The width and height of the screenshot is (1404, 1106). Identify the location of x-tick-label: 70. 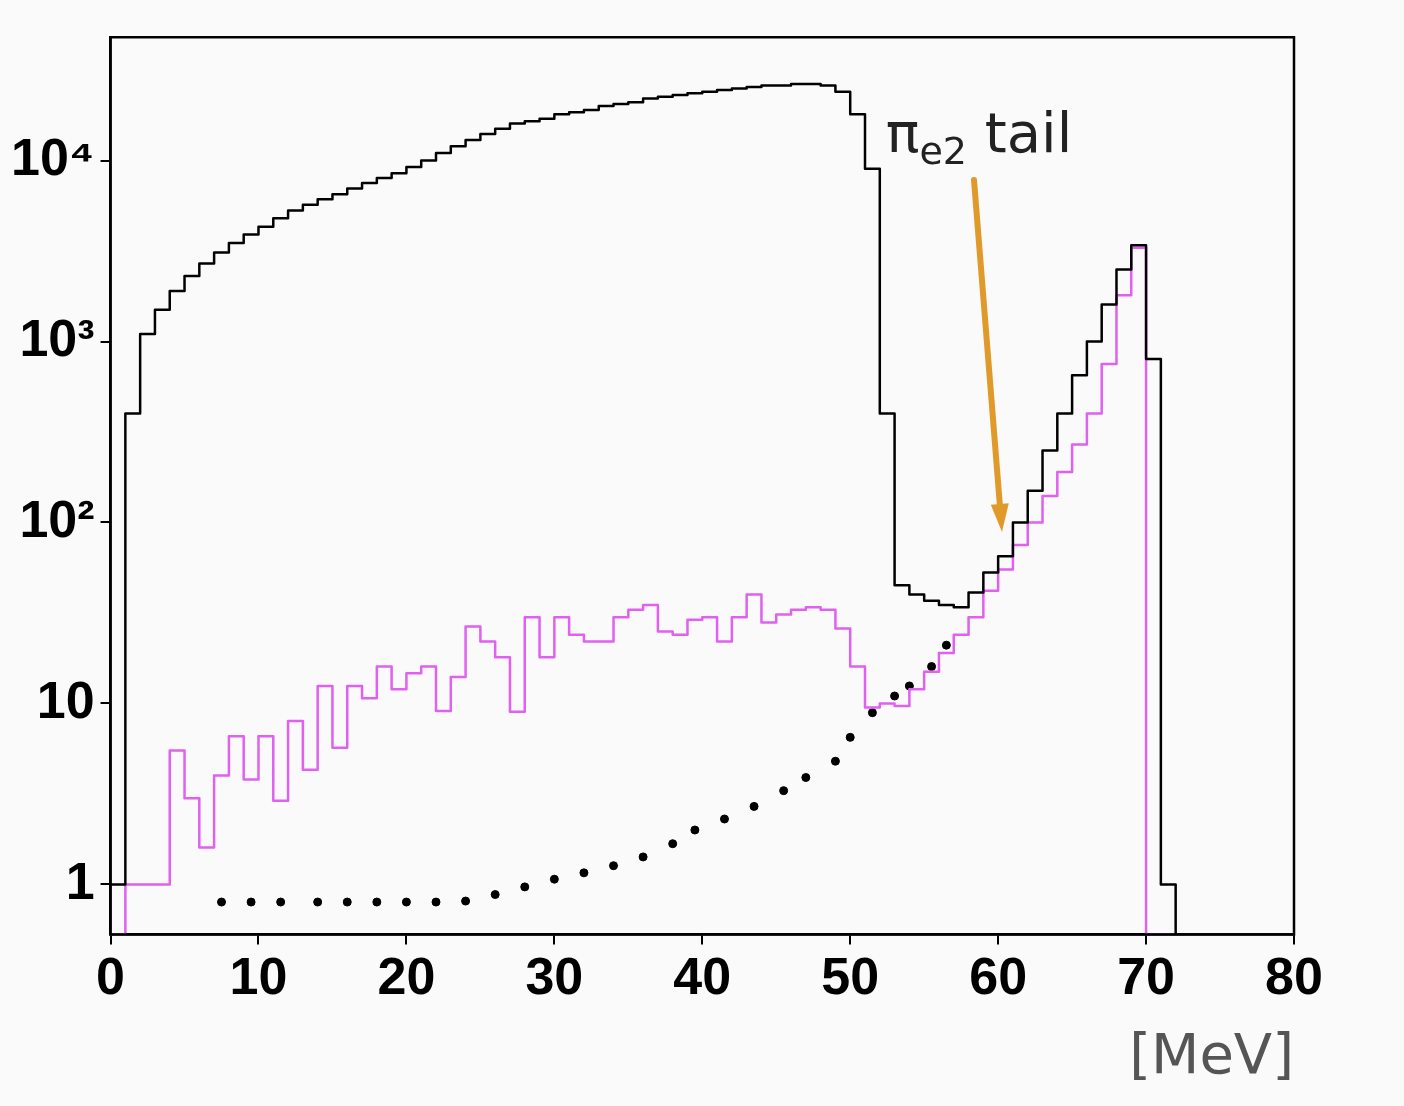
(1146, 975).